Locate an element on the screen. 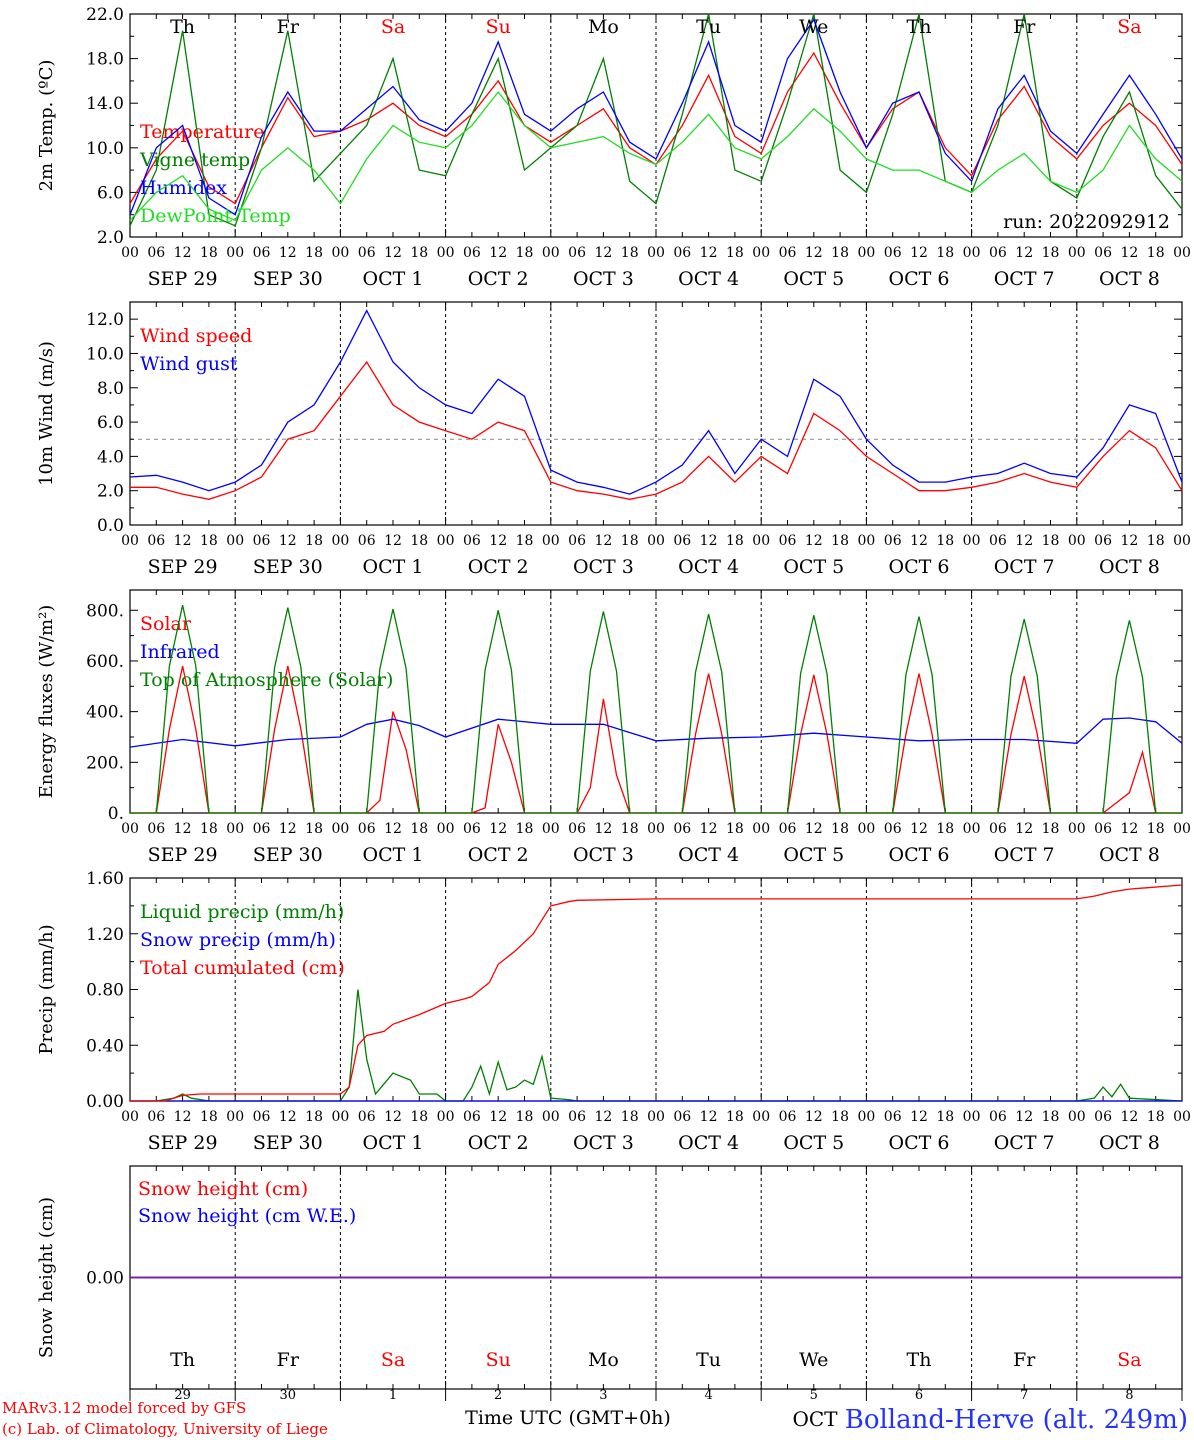  y-axis-title: Snow height (cm) is located at coordinates (46, 1277).